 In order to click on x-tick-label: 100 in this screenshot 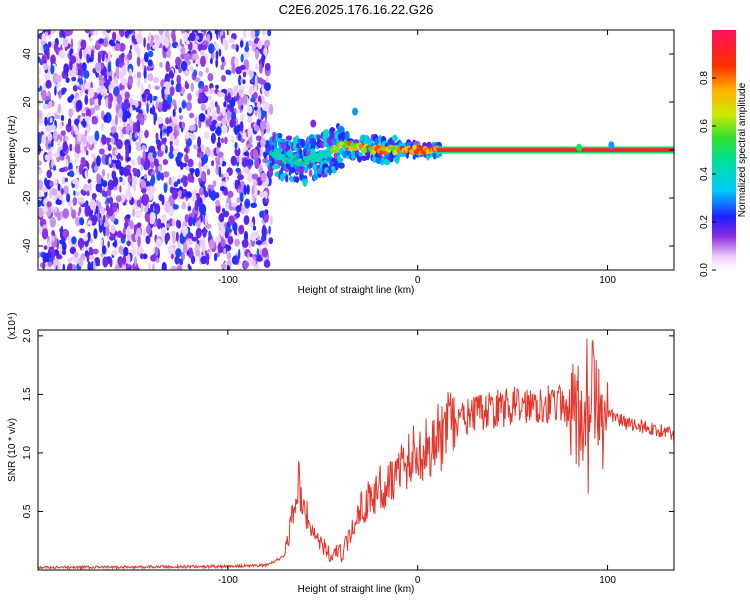, I will do `click(607, 280)`.